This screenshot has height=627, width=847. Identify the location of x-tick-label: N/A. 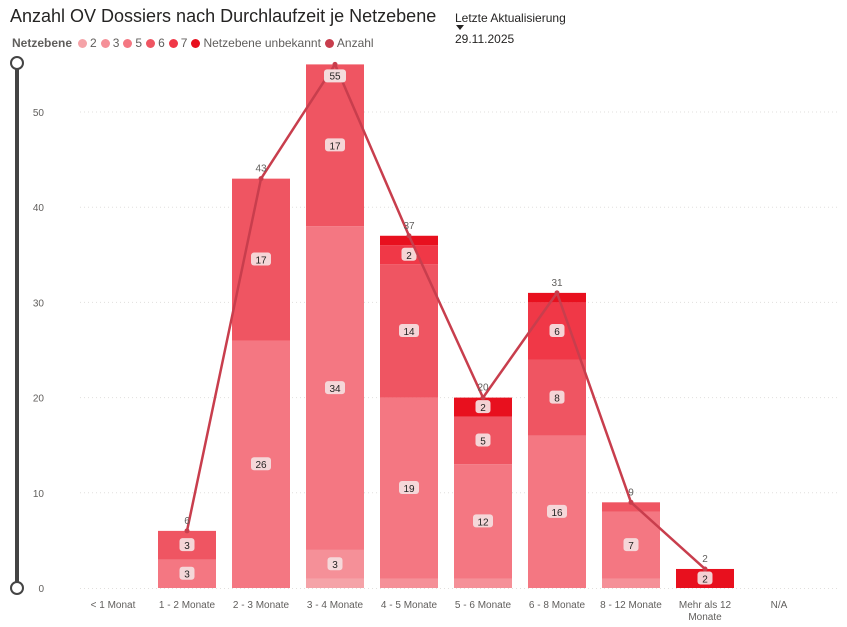
(779, 605).